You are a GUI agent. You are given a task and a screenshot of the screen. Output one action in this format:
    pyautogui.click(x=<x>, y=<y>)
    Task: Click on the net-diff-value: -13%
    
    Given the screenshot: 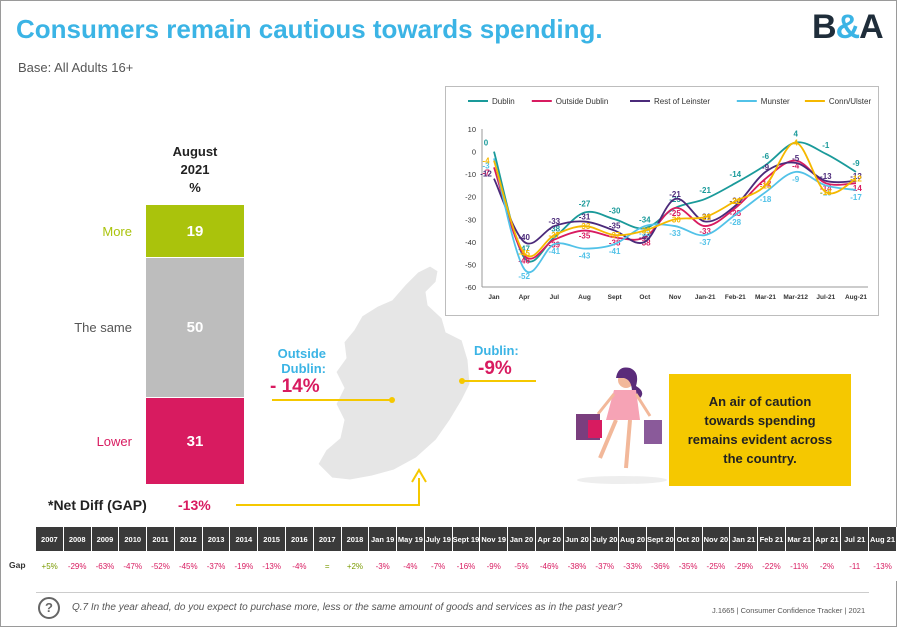 What is the action you would take?
    pyautogui.click(x=194, y=505)
    